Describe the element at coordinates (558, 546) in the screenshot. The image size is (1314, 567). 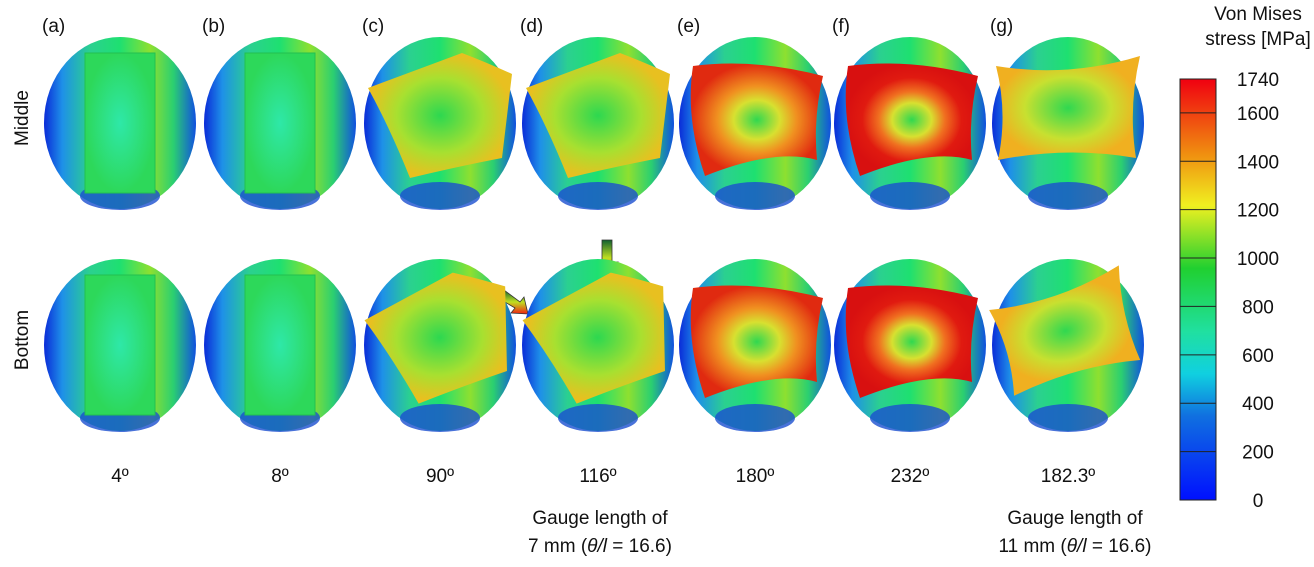
I see `note-prefix: 7 mm (` at that location.